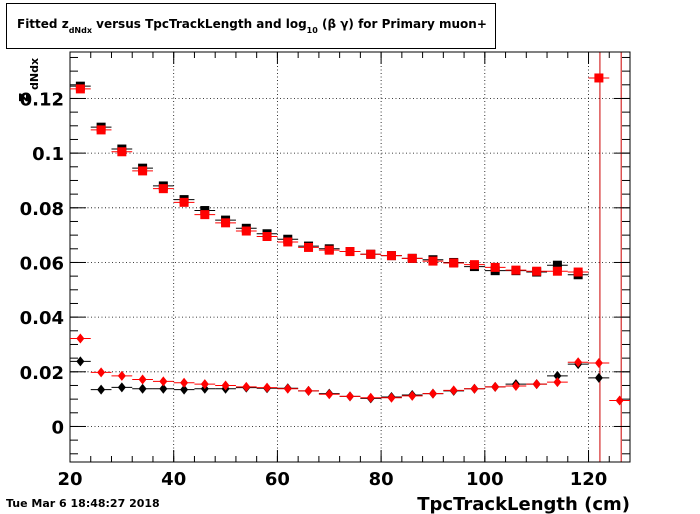  I want to click on y-tick-label: 0.1, so click(48, 154).